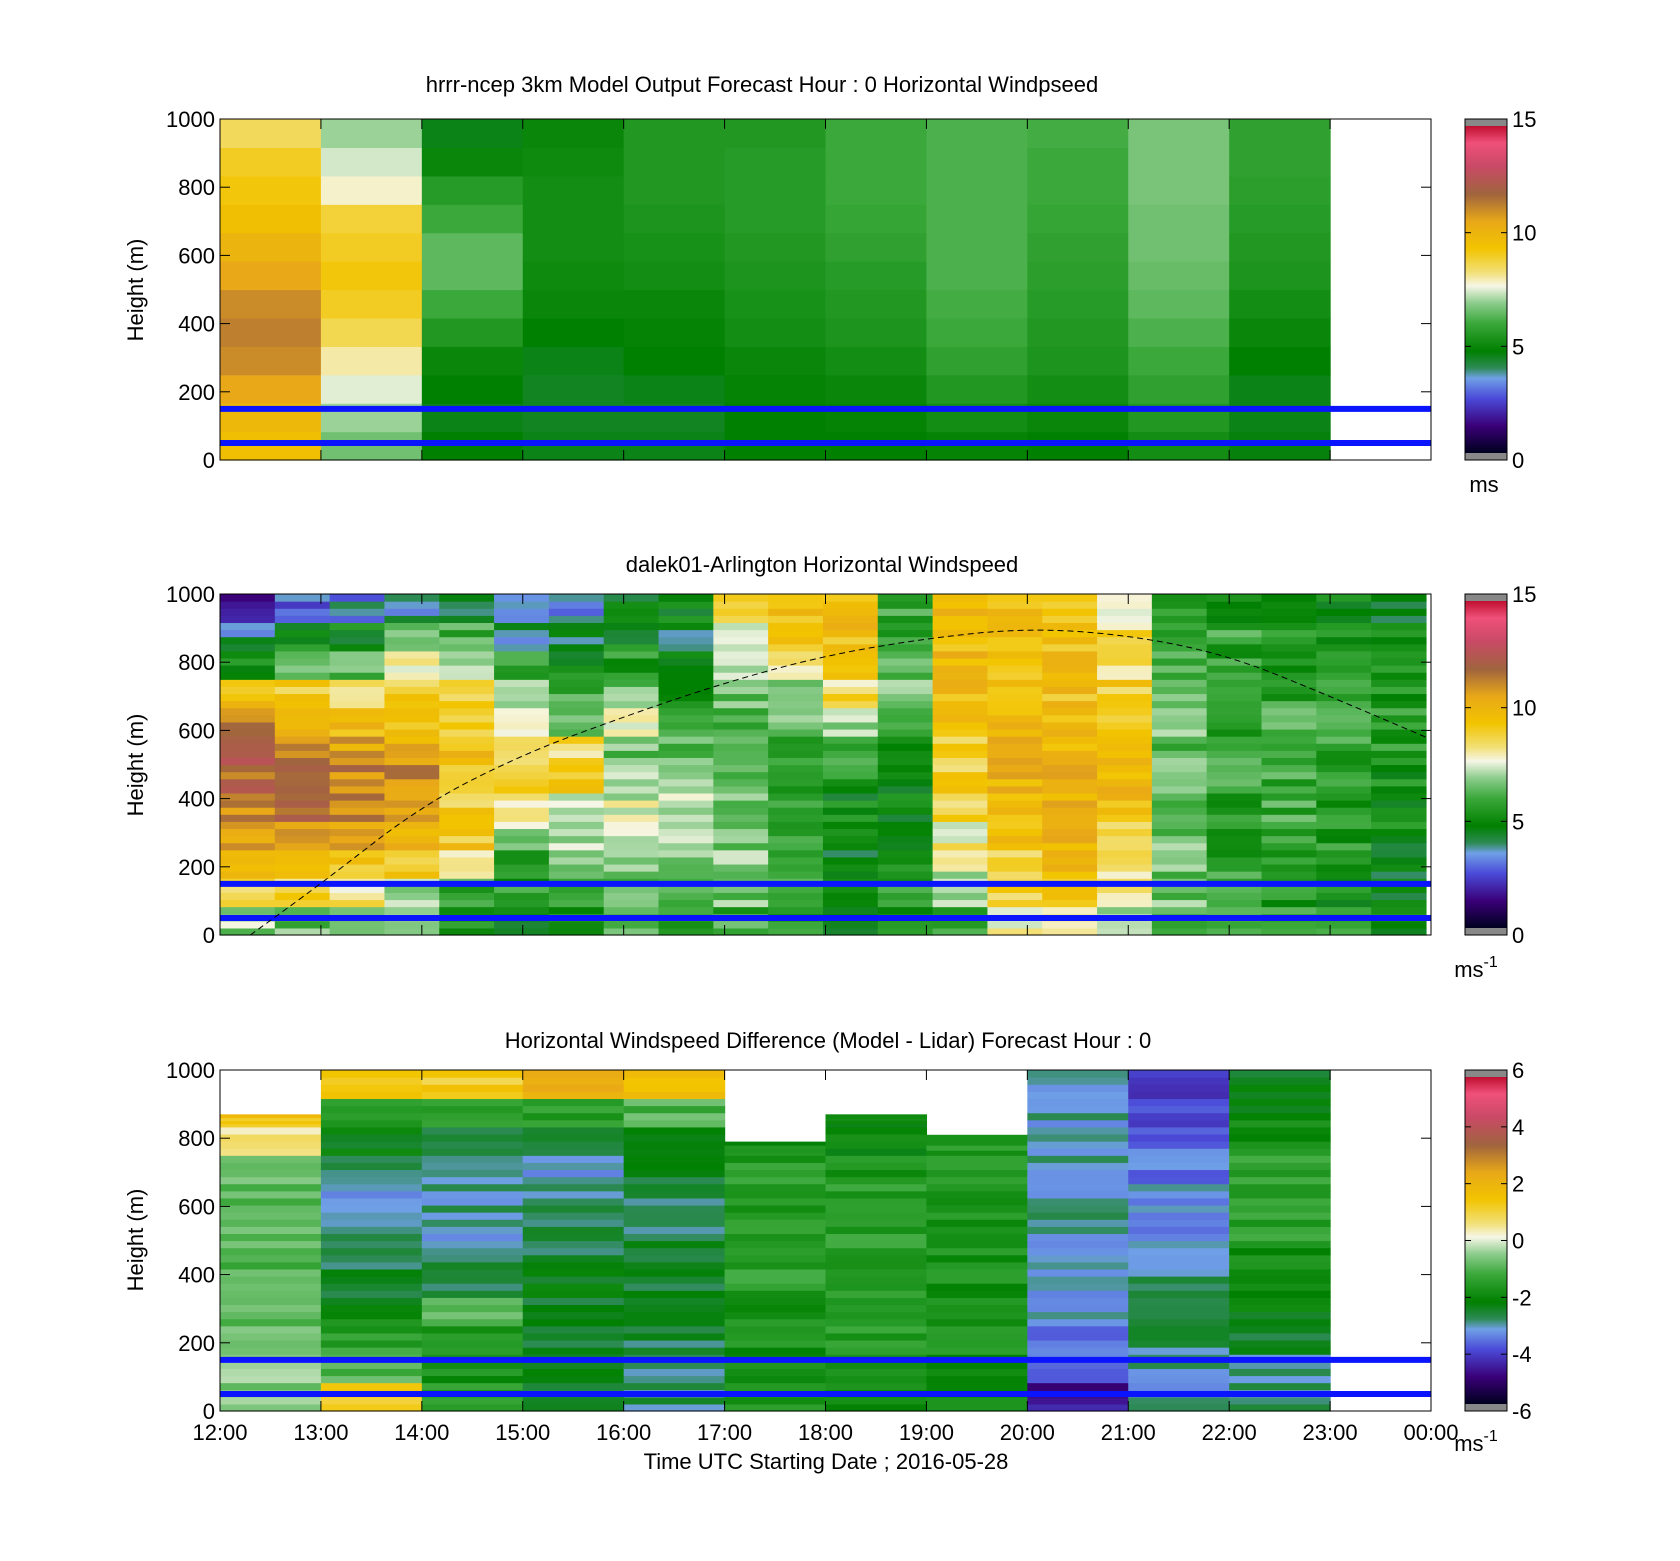 Image resolution: width=1680 pixels, height=1561 pixels. Describe the element at coordinates (1524, 119) in the screenshot. I see `colorbar-tick-label: 15` at that location.